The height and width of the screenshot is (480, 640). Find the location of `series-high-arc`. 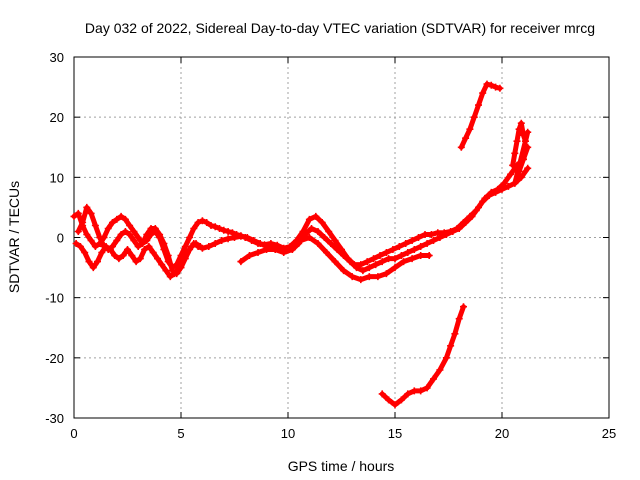

series-high-arc is located at coordinates (480, 115).